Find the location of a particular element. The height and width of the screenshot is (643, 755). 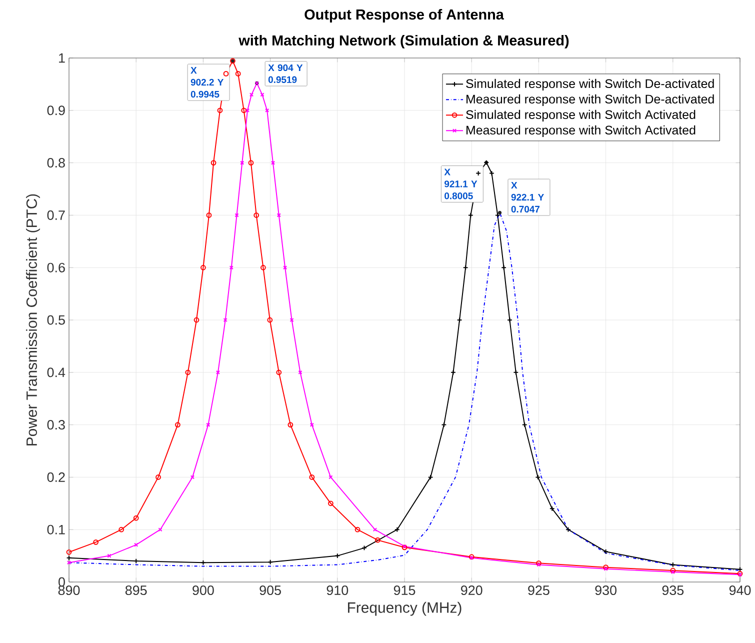

x-tick-label: 905 is located at coordinates (270, 591).